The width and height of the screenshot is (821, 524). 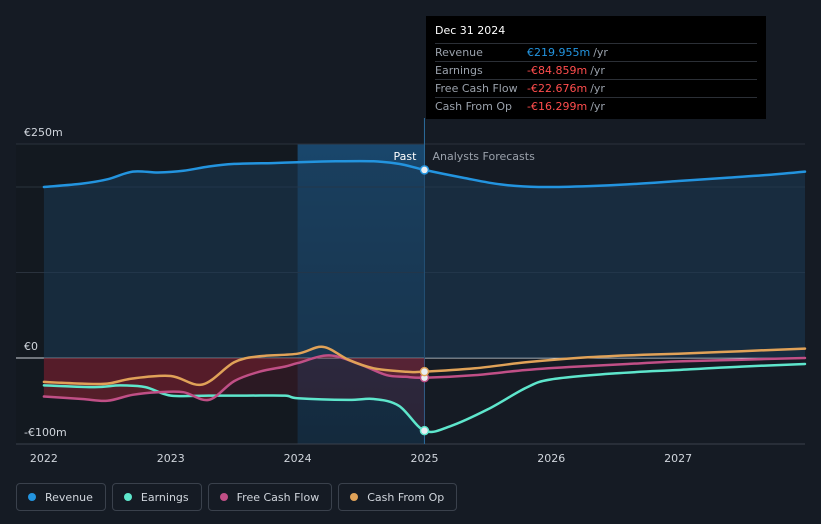 I want to click on legend-item-free-cash-flow: Free Cash Flow, so click(x=270, y=497).